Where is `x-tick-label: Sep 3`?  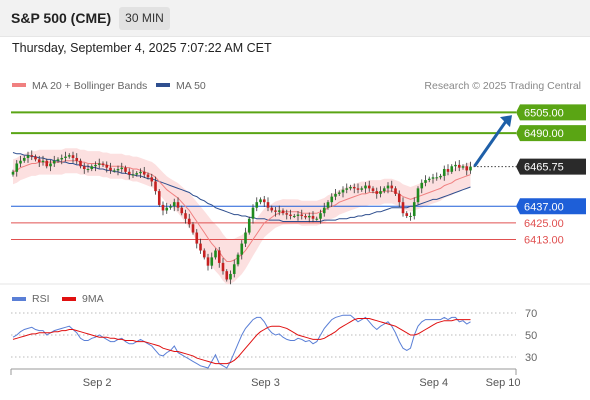
x-tick-label: Sep 3 is located at coordinates (265, 383).